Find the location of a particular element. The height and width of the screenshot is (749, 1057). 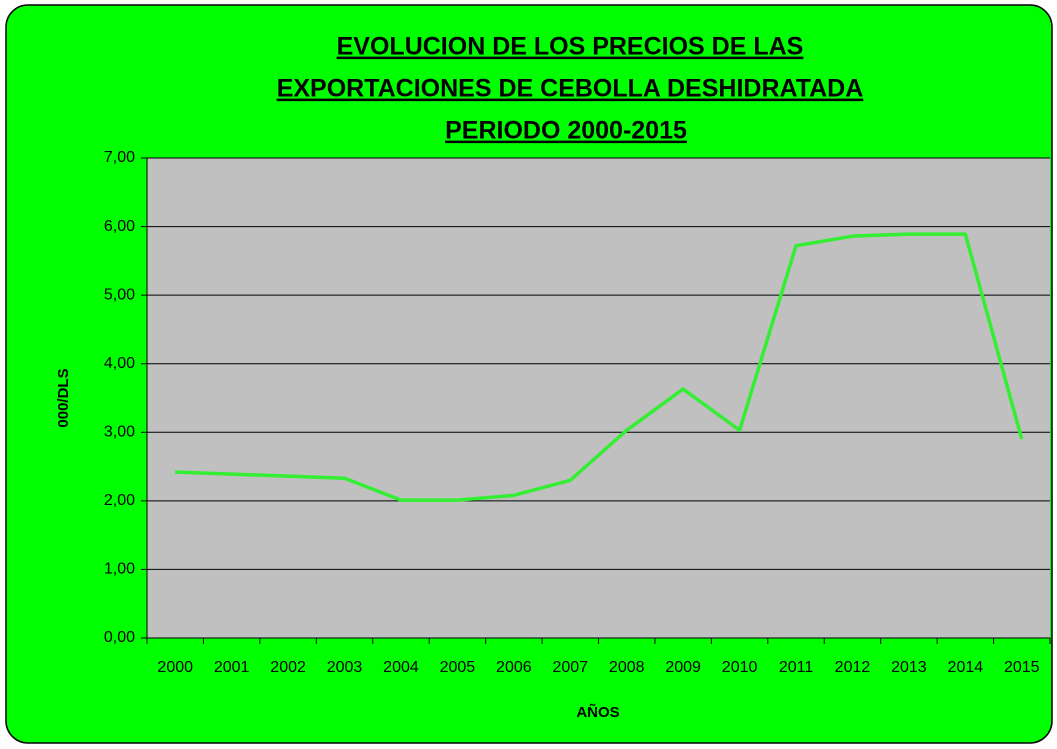

x-tick-label: 2008 is located at coordinates (627, 667).